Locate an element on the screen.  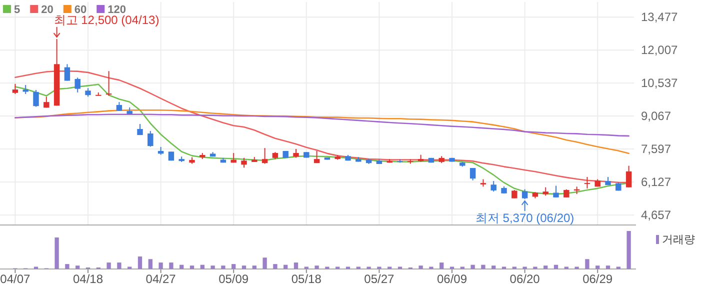
x-tick-label: 05/09 is located at coordinates (233, 279).